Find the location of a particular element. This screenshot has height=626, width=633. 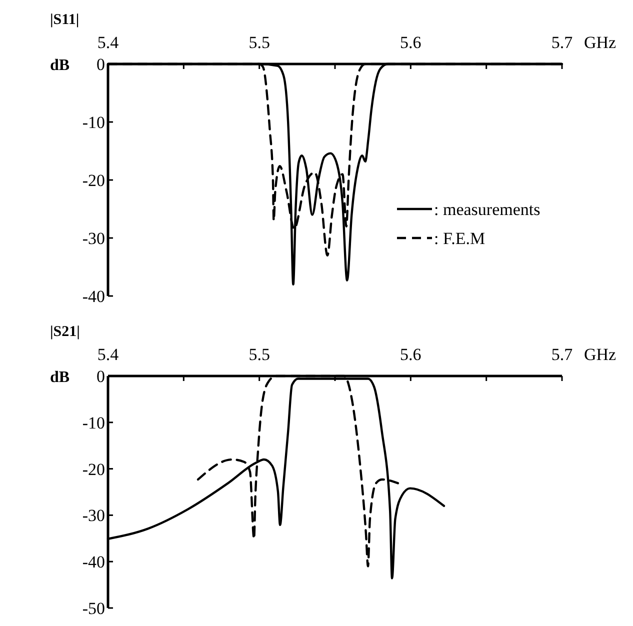

legend-label: : F.E.M is located at coordinates (460, 238).